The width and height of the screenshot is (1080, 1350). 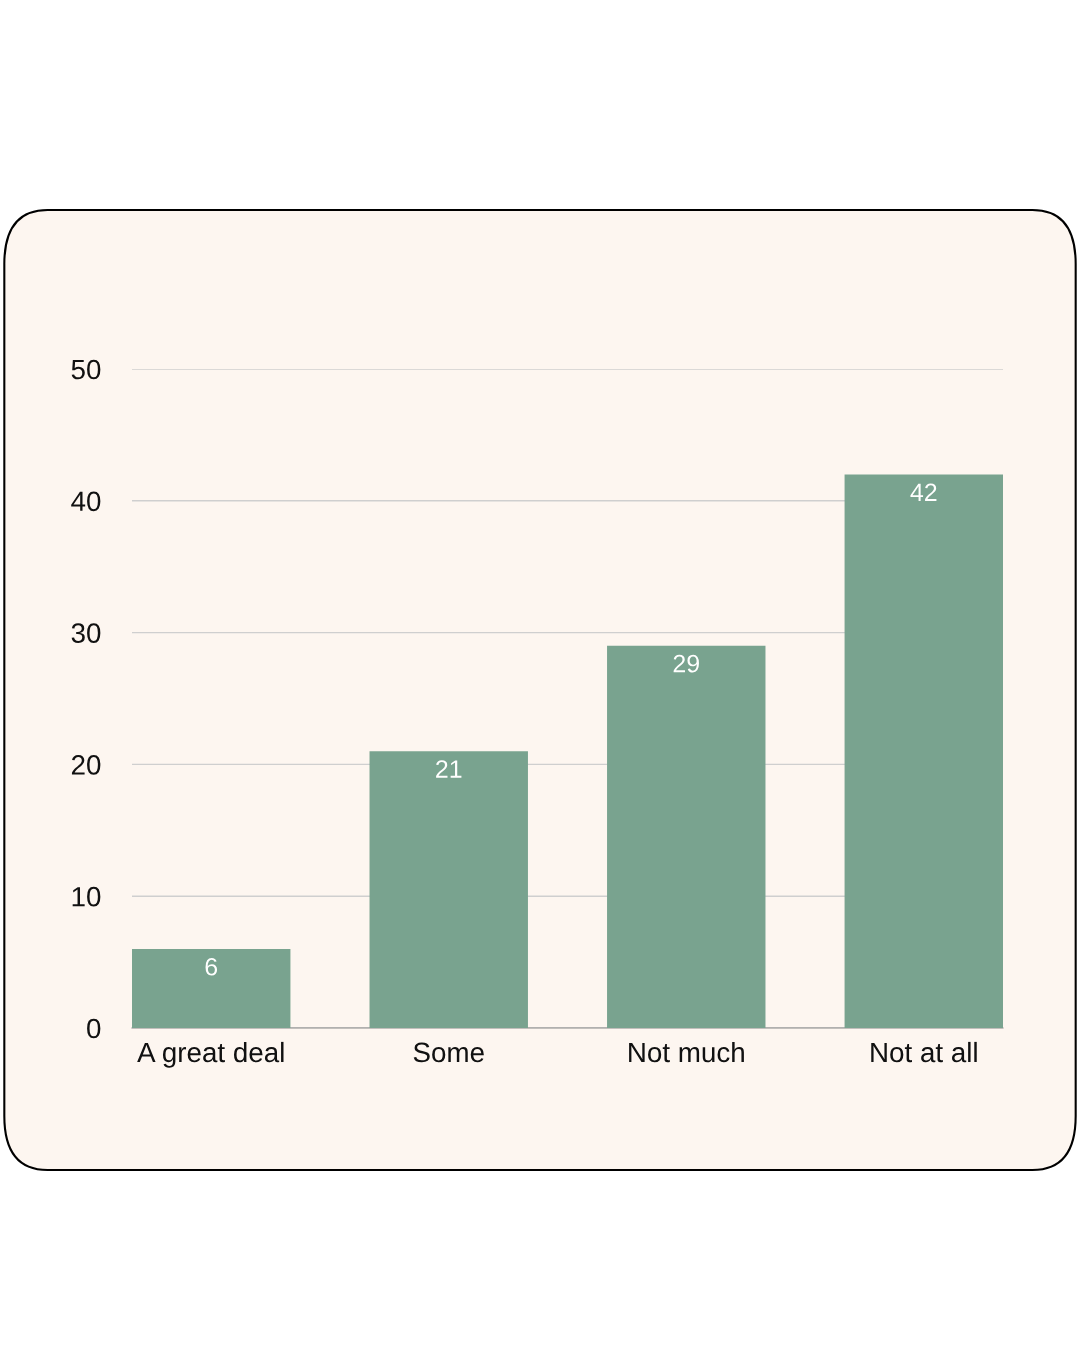 What do you see at coordinates (449, 769) in the screenshot?
I see `data-label: 21` at bounding box center [449, 769].